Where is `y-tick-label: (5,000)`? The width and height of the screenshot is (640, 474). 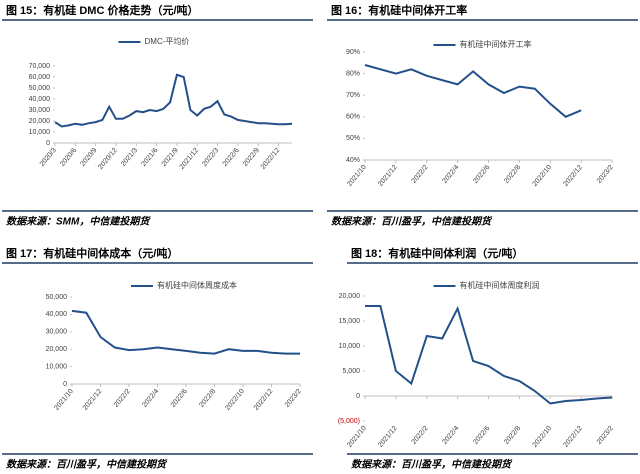 y-tick-label: (5,000) is located at coordinates (349, 421).